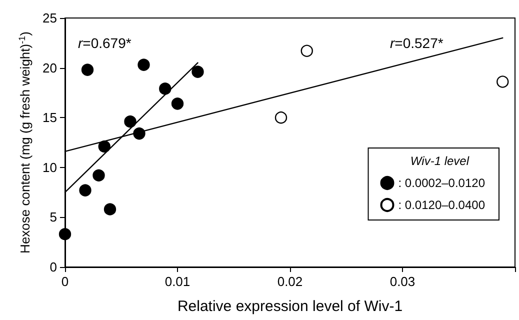  What do you see at coordinates (49, 167) in the screenshot?
I see `y-tick-label: 10` at bounding box center [49, 167].